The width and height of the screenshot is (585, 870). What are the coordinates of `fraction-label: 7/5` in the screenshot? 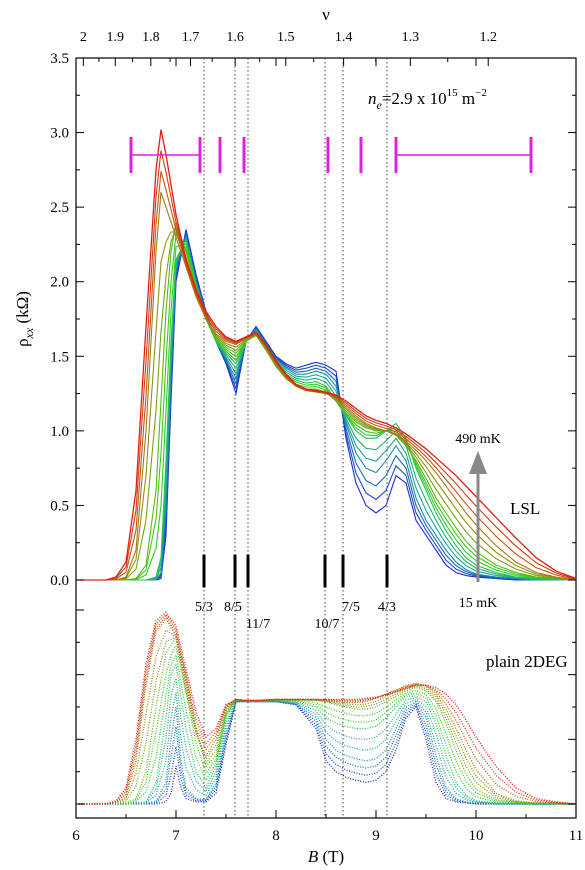 It's located at (351, 607).